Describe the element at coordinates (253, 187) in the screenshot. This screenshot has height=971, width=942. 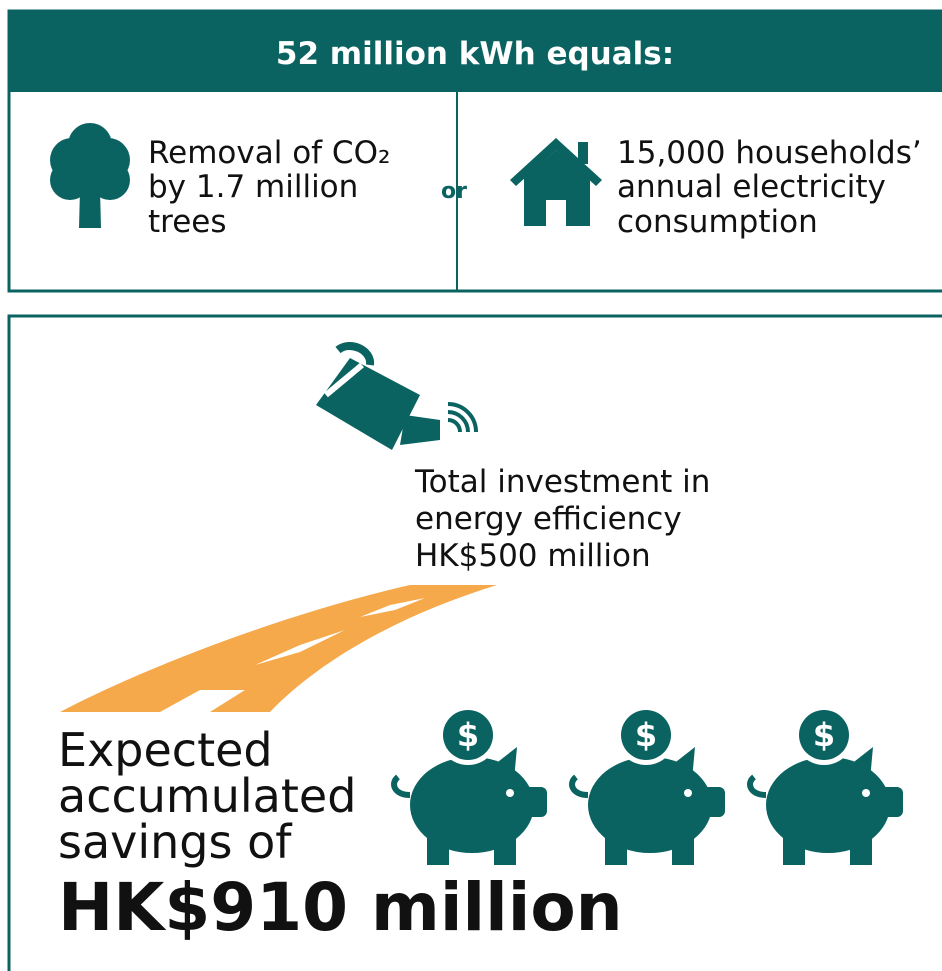
I see `equivalent-line: by 1.7 million` at that location.